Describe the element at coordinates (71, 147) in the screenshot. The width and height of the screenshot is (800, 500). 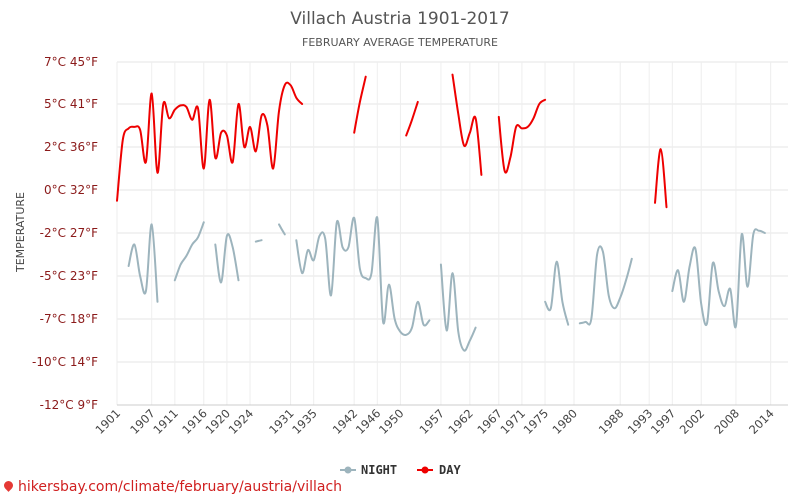
I see `y-tick-label: 2°C 36°F` at that location.